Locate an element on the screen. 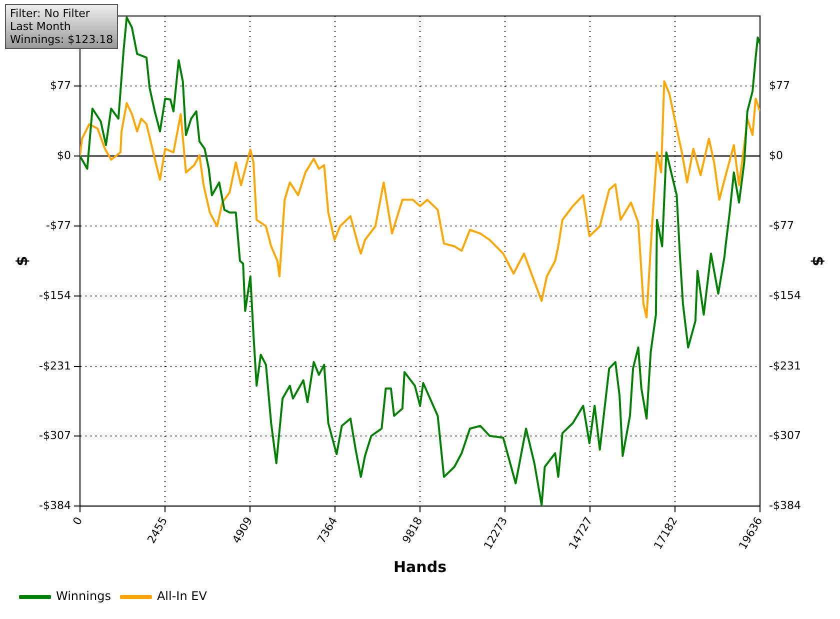 The width and height of the screenshot is (840, 619). y2-tick-label: -$384 is located at coordinates (785, 505).